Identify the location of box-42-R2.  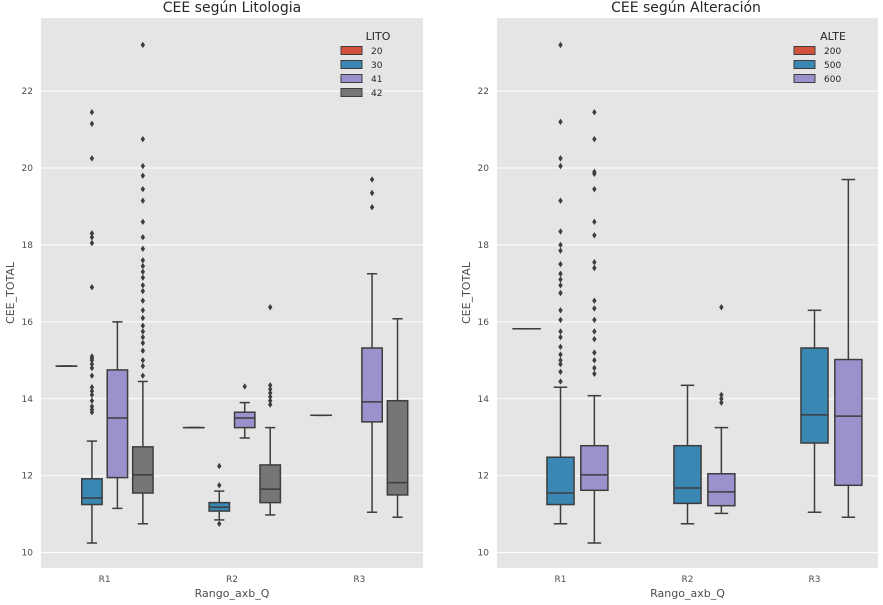
(270, 484).